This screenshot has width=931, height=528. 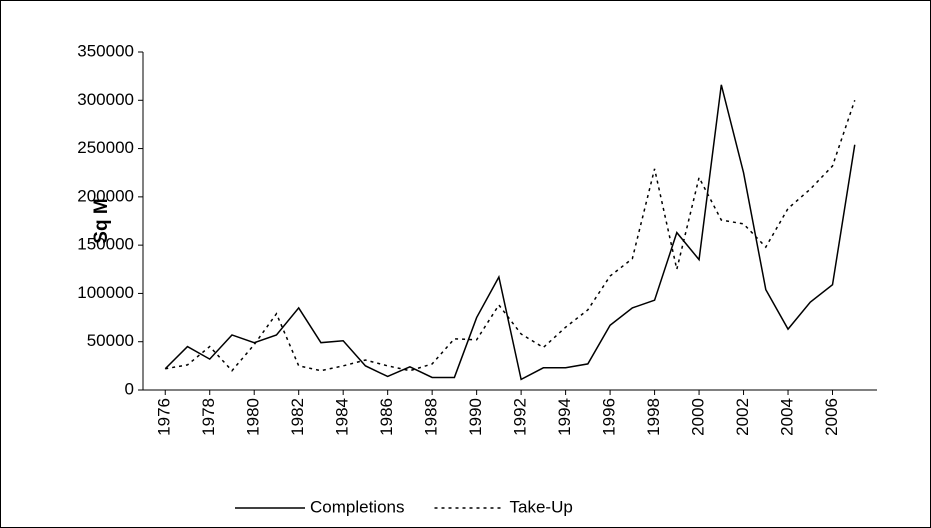 I want to click on x-tick-label: 1988, so click(x=431, y=417).